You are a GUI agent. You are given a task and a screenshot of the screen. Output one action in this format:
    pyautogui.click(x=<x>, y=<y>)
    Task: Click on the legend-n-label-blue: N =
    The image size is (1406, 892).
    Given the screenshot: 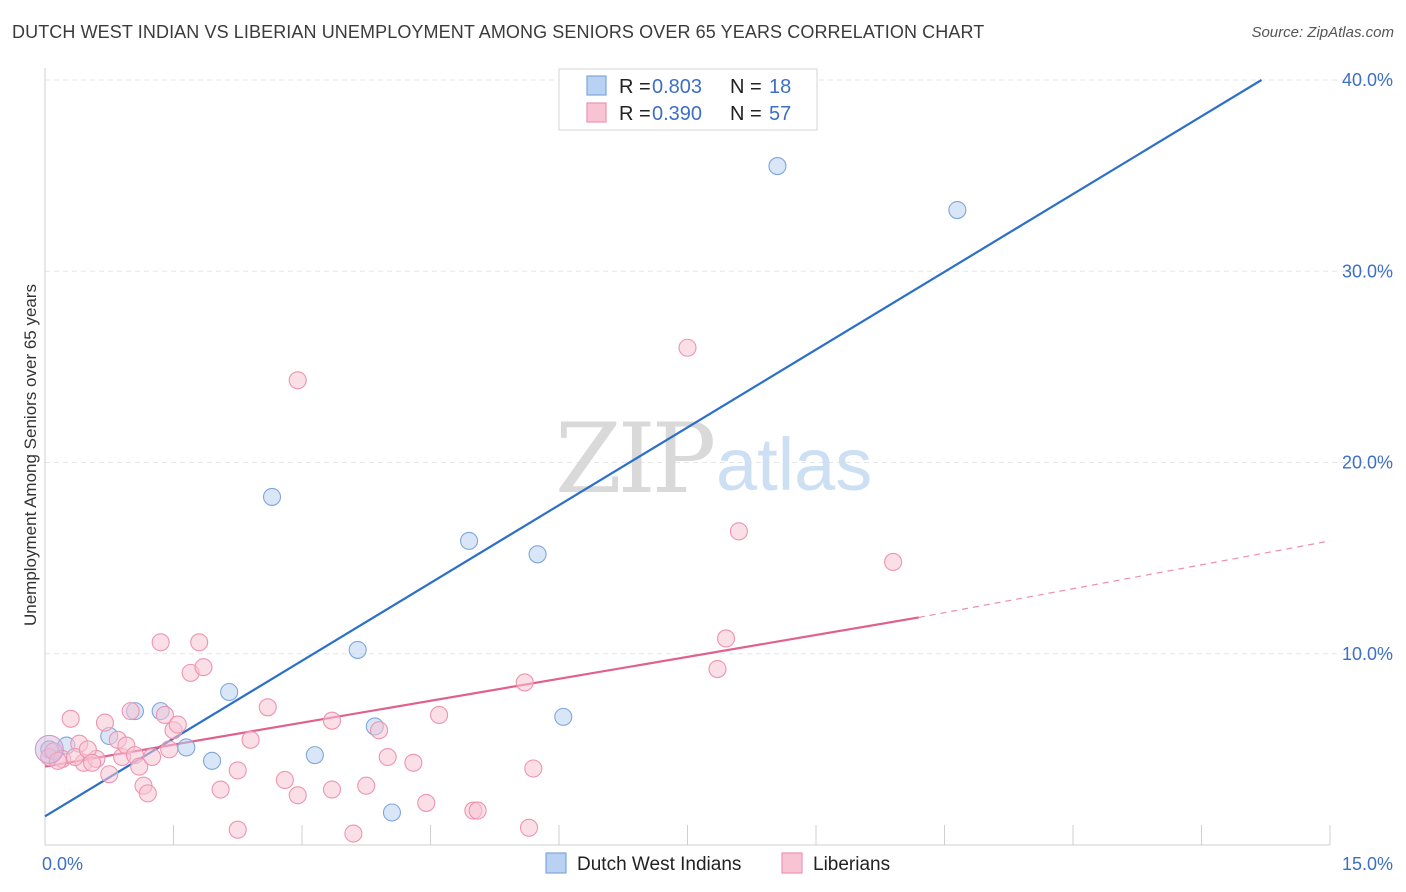 What is the action you would take?
    pyautogui.click(x=748, y=87)
    